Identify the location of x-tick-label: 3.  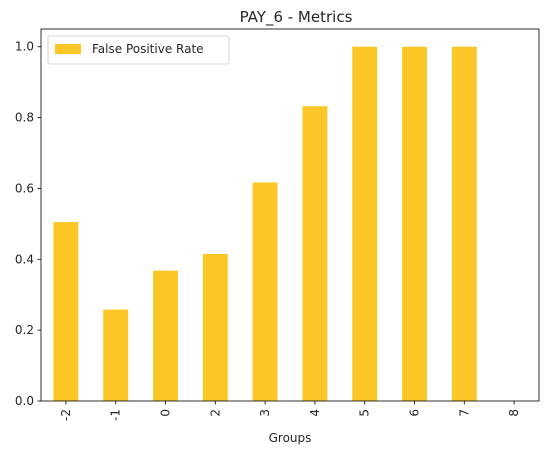
(265, 413).